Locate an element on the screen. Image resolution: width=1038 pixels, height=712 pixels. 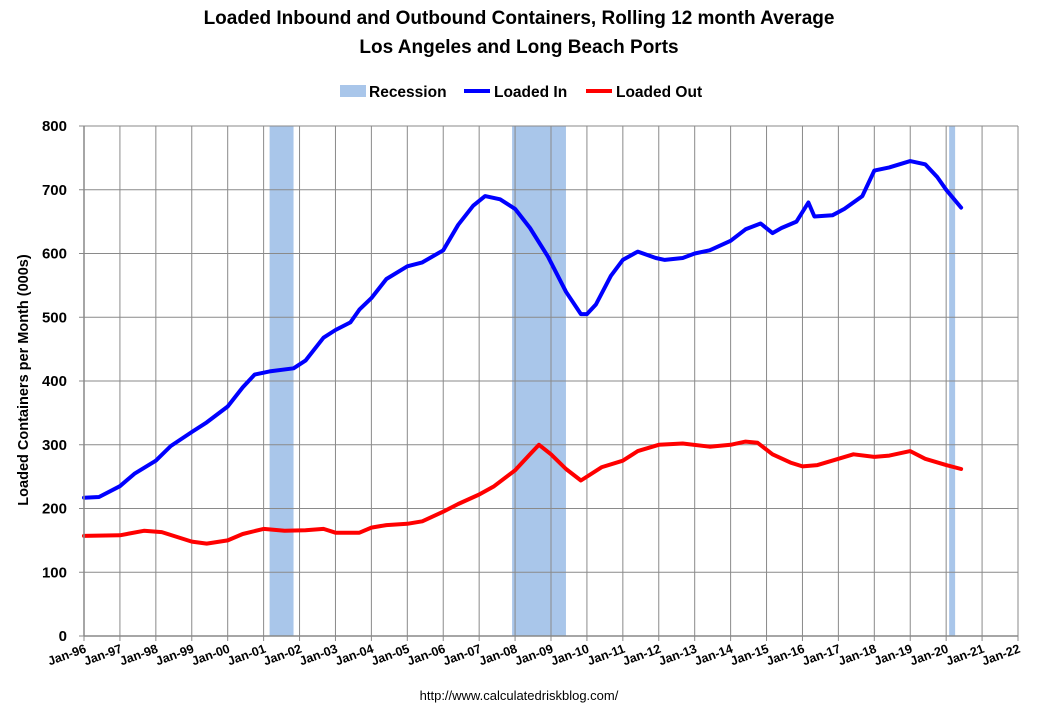
y-axis-label: Loaded Containers per Month (000s) is located at coordinates (24, 380).